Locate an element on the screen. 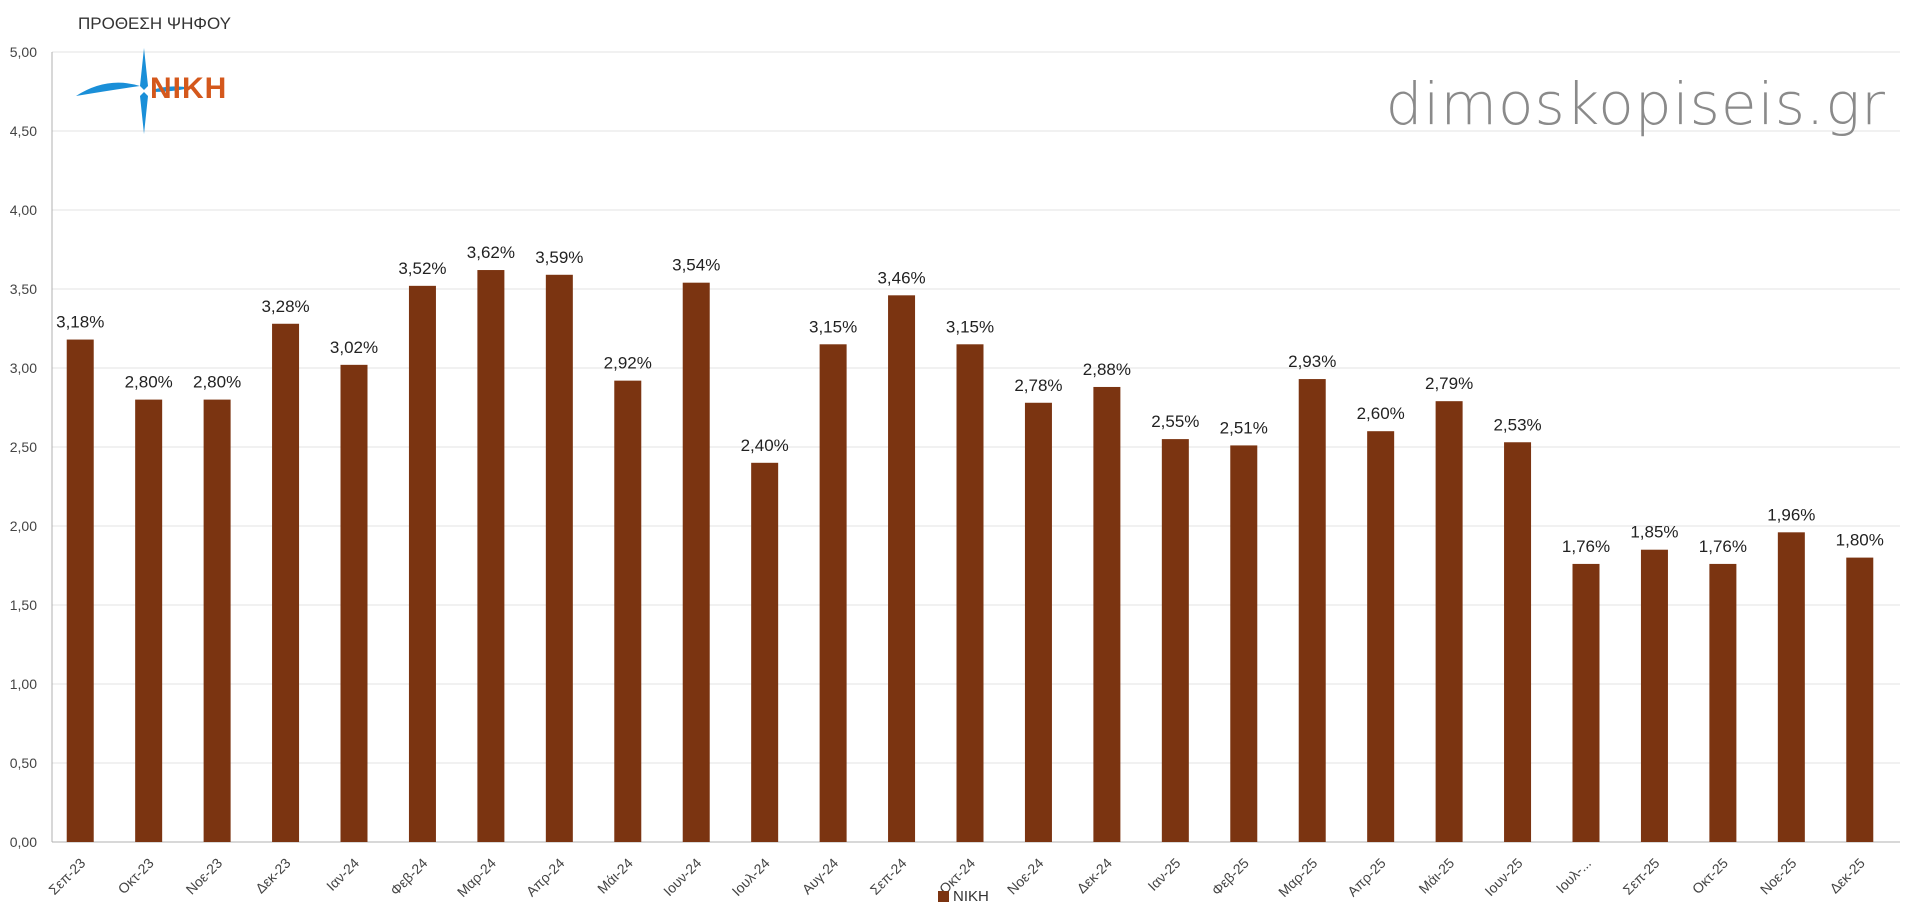 The width and height of the screenshot is (1920, 920). x-tick-label: Ιαν-24 is located at coordinates (342, 874).